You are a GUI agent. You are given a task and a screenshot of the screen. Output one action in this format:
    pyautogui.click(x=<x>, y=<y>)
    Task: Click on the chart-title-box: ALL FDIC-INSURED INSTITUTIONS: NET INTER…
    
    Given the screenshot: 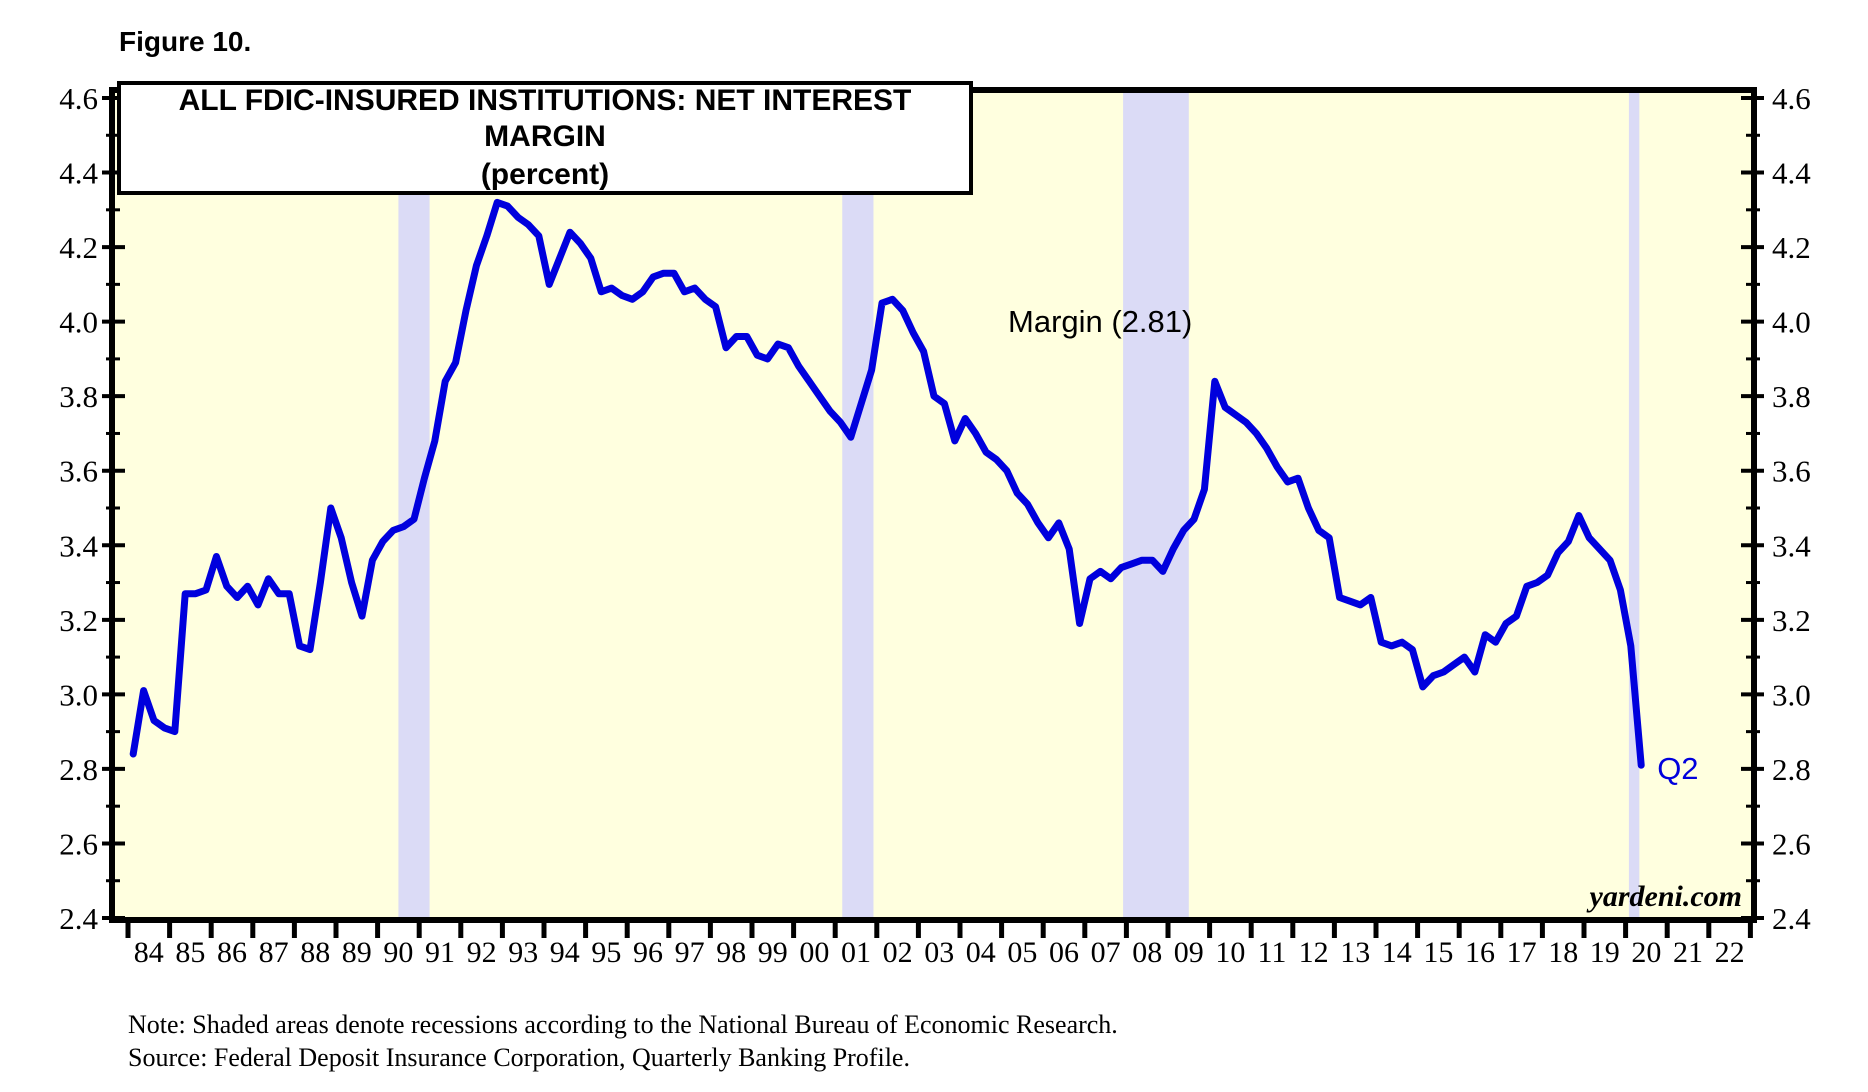 What is the action you would take?
    pyautogui.click(x=545, y=138)
    